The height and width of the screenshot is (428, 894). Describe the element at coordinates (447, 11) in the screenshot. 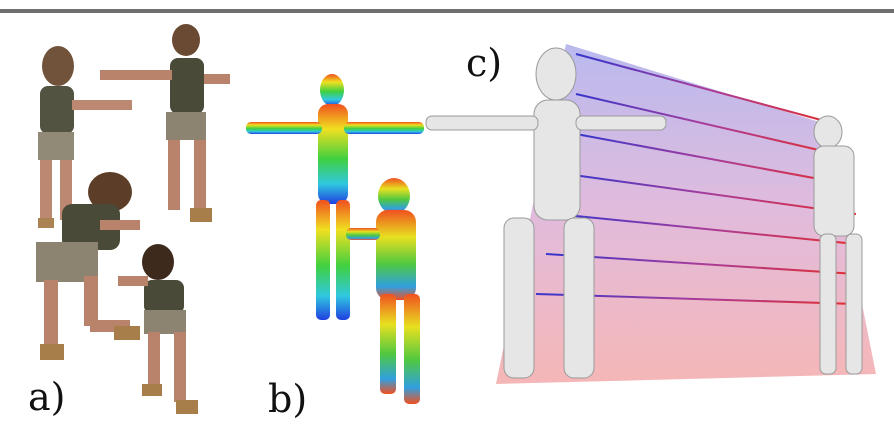

I see `top-rule` at that location.